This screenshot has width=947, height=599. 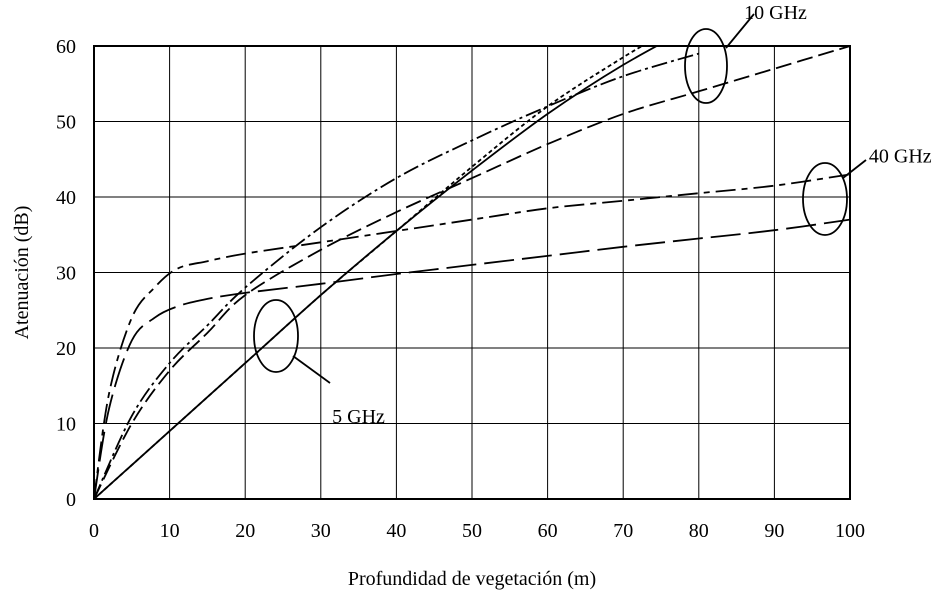 What do you see at coordinates (245, 531) in the screenshot?
I see `x-tick-label: 20` at bounding box center [245, 531].